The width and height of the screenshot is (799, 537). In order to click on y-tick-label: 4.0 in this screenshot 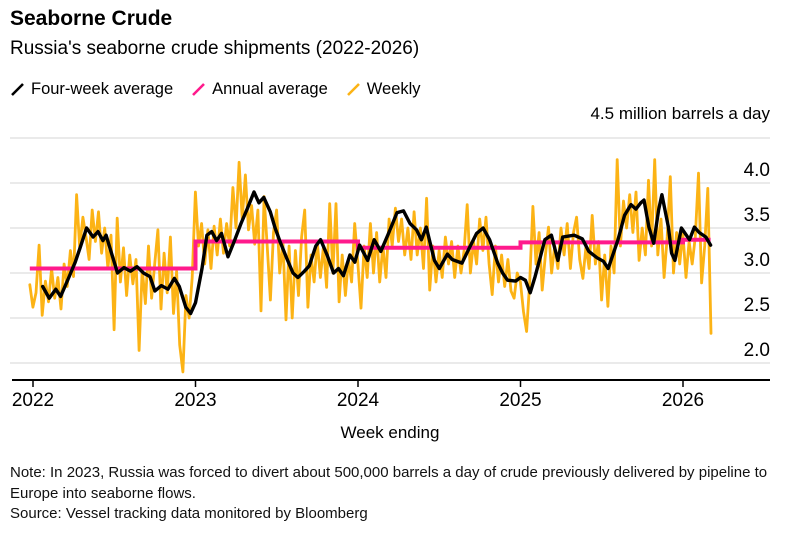, I will do `click(757, 170)`.